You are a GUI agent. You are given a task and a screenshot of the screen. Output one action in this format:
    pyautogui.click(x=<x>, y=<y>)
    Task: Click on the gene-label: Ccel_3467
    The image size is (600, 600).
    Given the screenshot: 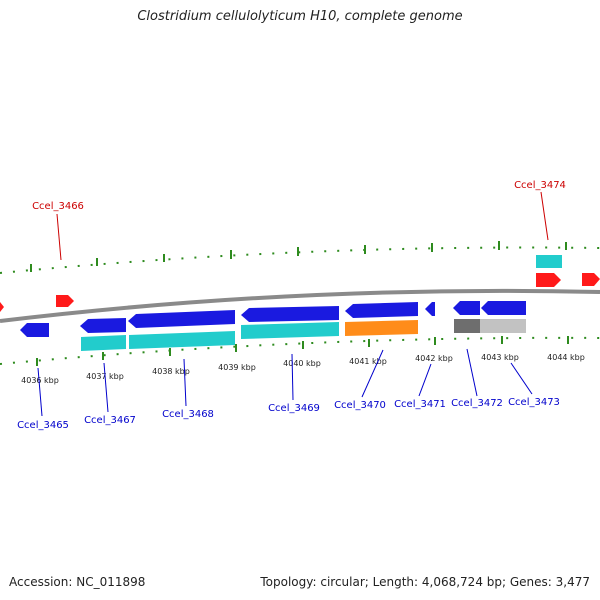 What is the action you would take?
    pyautogui.click(x=110, y=420)
    